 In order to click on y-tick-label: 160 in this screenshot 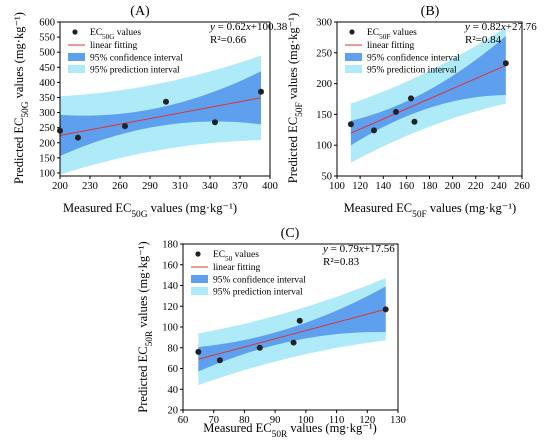, I will do `click(170, 265)`.